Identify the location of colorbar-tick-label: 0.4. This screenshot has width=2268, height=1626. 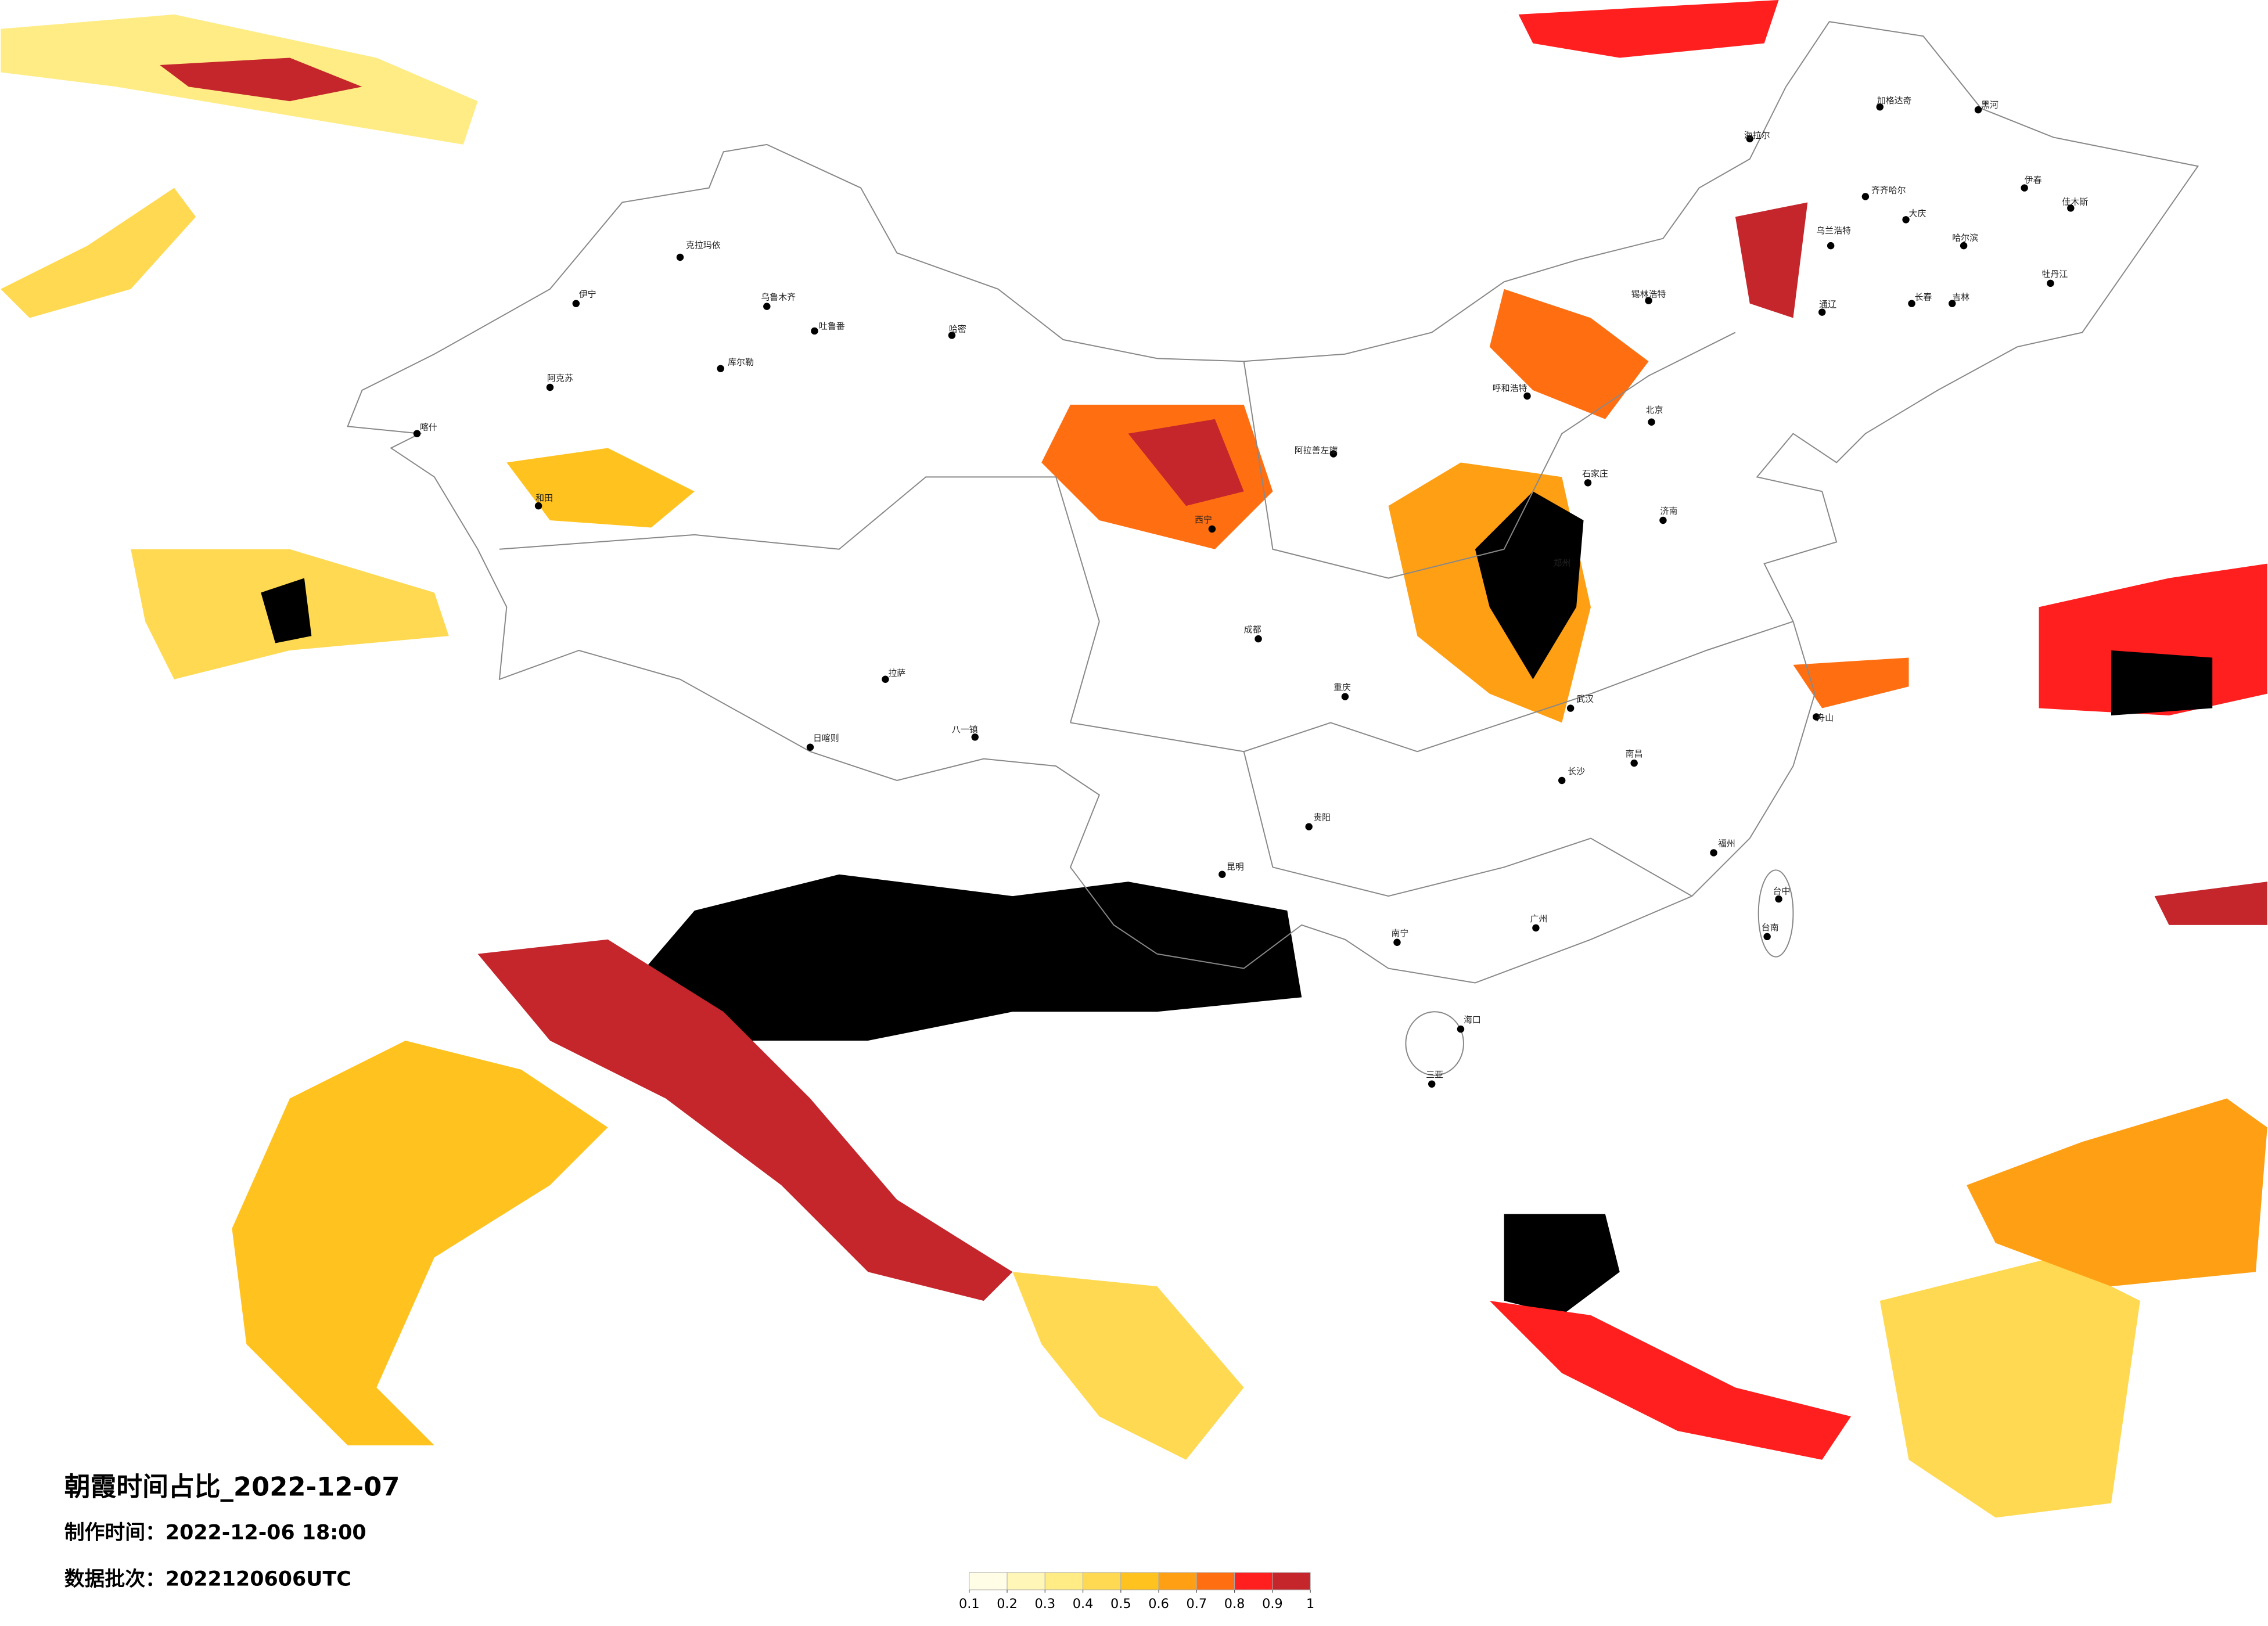
(1083, 1603).